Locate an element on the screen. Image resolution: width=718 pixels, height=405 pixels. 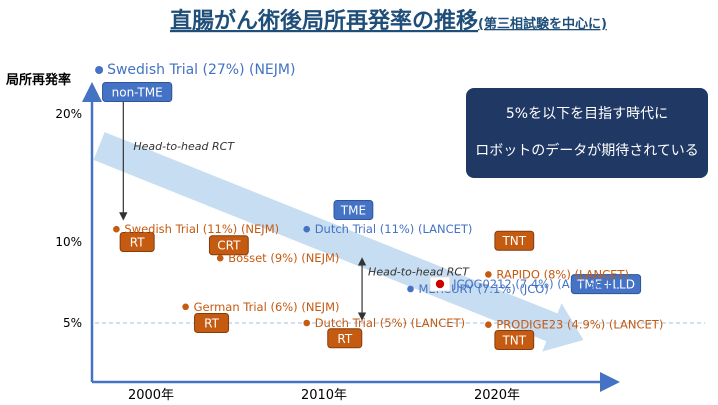
category-tag: non-TME is located at coordinates (137, 92).